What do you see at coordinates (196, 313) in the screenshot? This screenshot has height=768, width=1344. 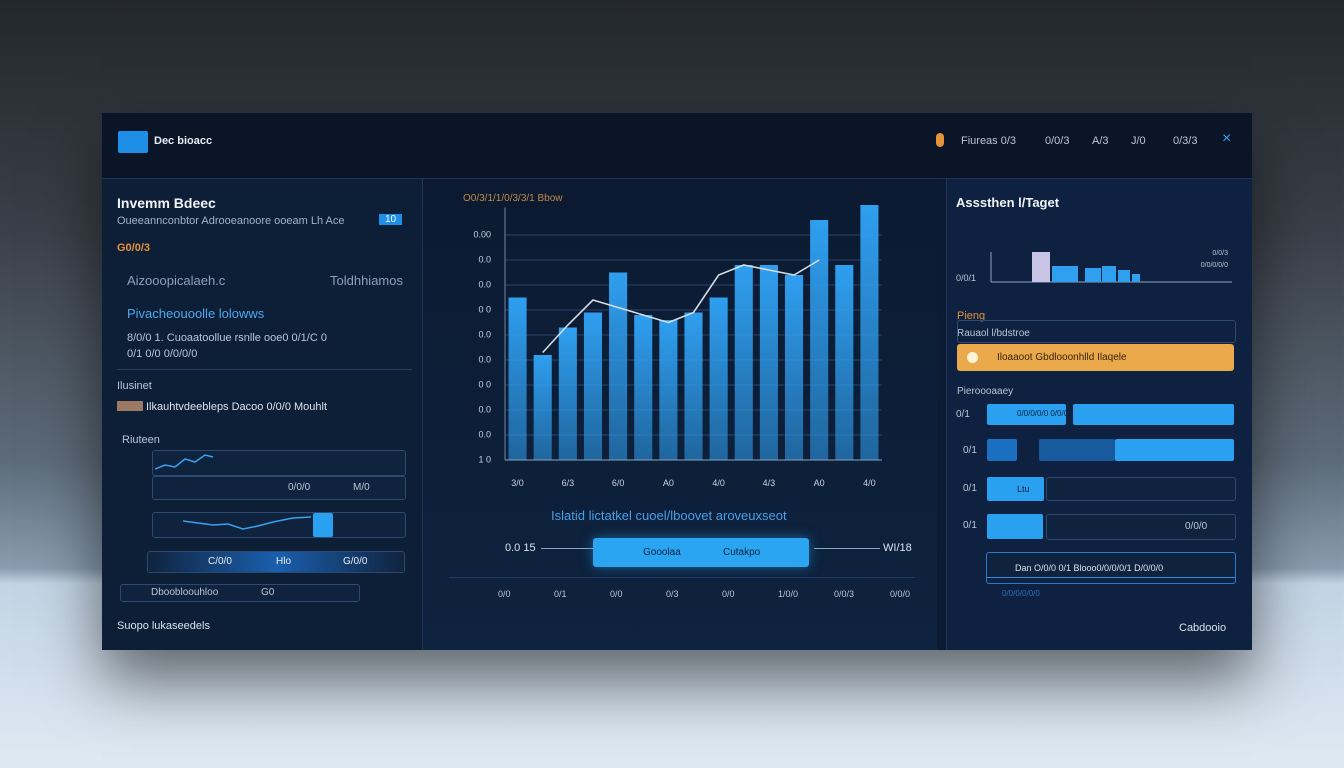 I see `section-title: Pivacheouoolle lolowws` at bounding box center [196, 313].